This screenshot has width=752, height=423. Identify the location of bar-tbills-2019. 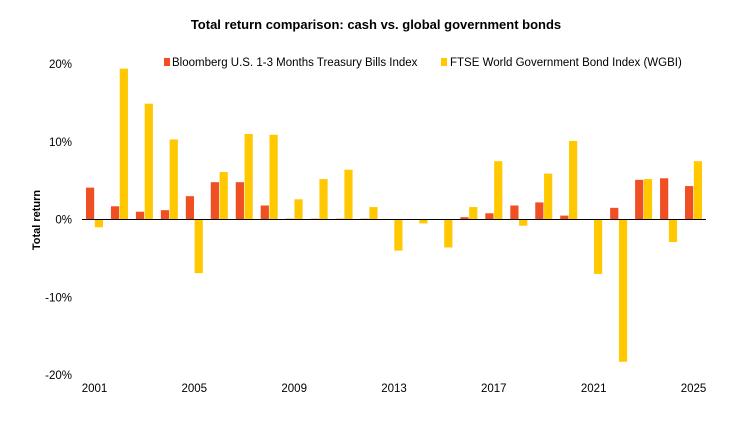
(539, 211).